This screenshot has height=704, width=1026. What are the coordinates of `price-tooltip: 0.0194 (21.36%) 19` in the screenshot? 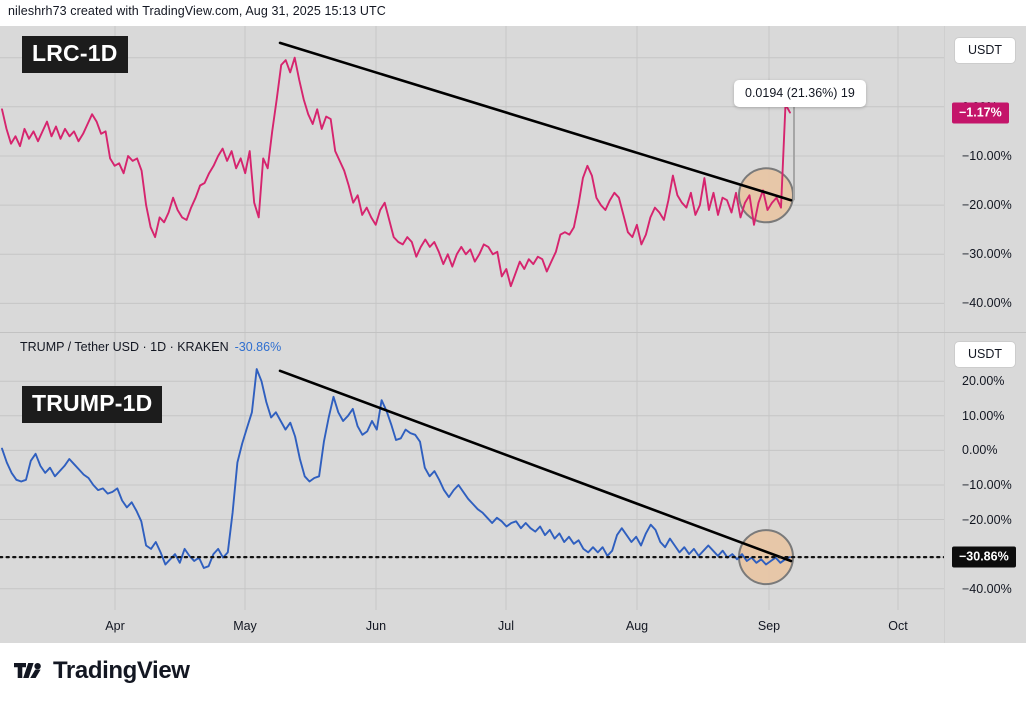 It's located at (800, 93).